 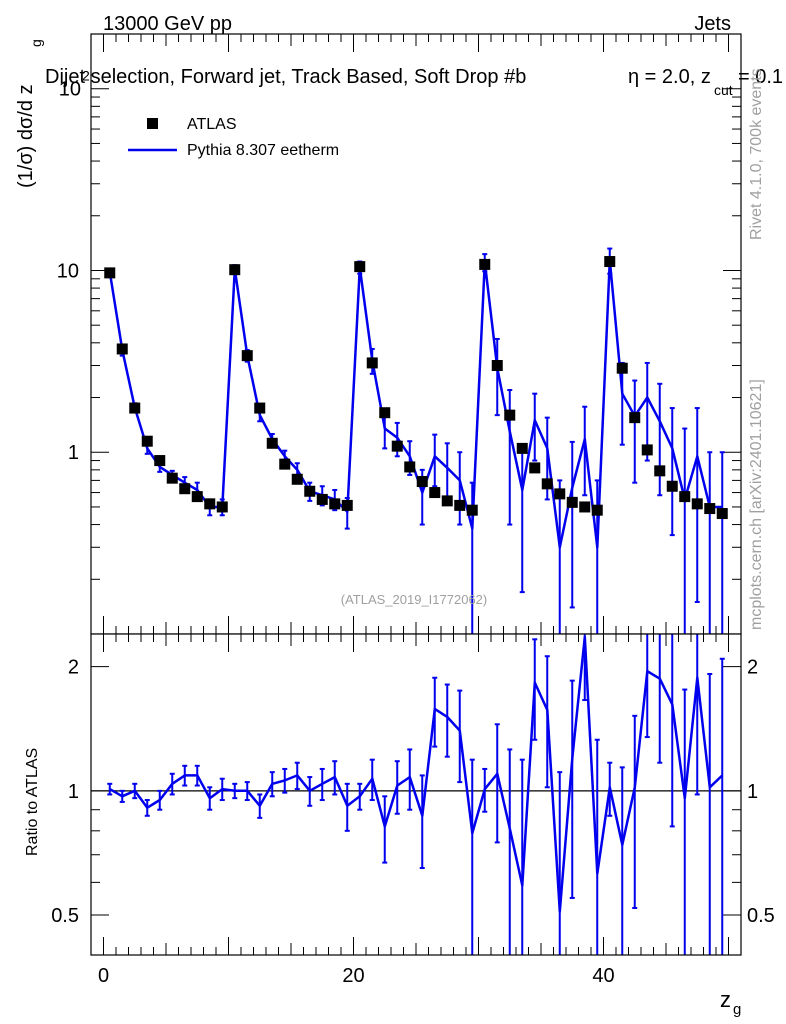 I want to click on x-tick-label: 40, so click(x=603, y=976).